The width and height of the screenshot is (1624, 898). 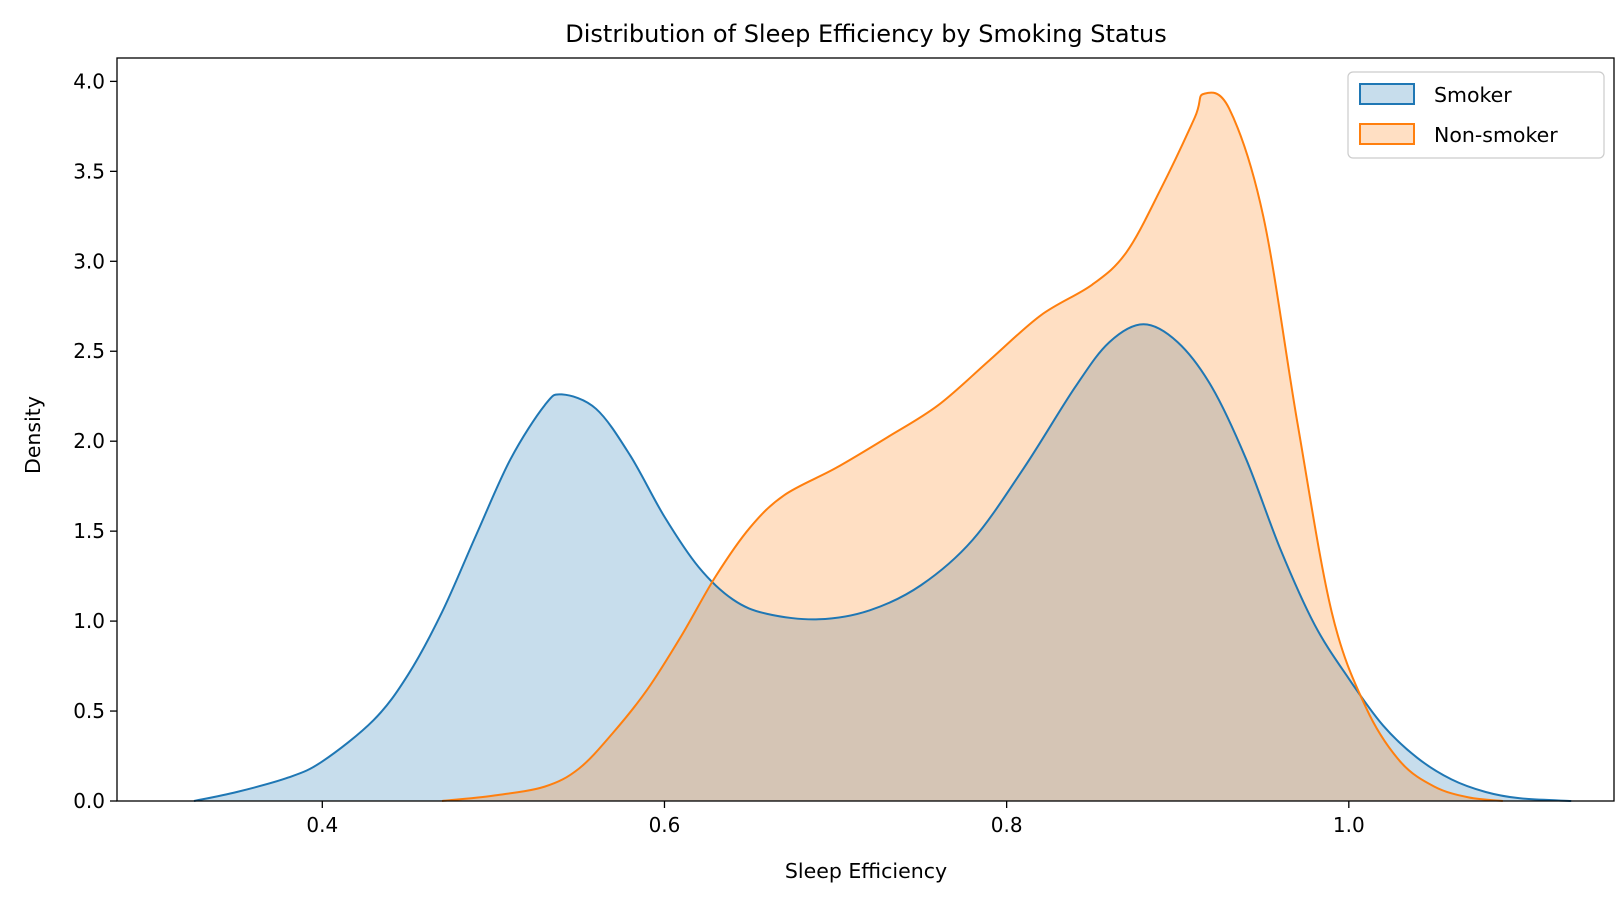 I want to click on legend-label-smoker: Smoker, so click(x=1473, y=95).